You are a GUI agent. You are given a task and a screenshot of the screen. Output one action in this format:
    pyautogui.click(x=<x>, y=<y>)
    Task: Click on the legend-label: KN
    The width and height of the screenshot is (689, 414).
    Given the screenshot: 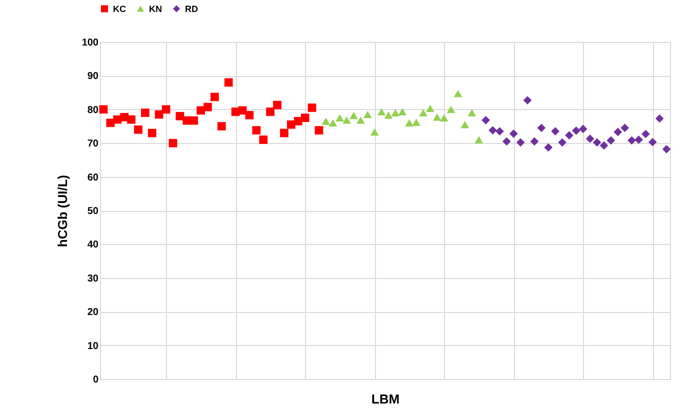 What is the action you would take?
    pyautogui.click(x=155, y=9)
    